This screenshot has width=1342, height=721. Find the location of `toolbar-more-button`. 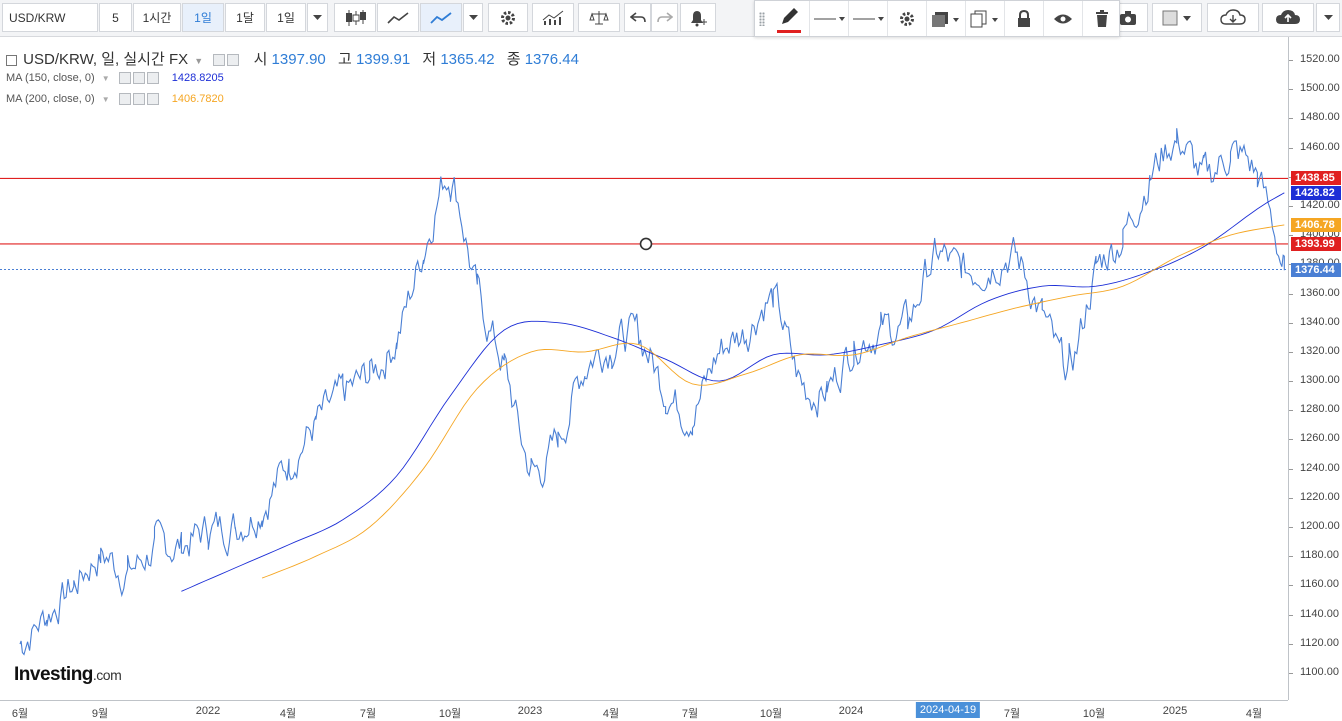

toolbar-more-button is located at coordinates (1328, 17).